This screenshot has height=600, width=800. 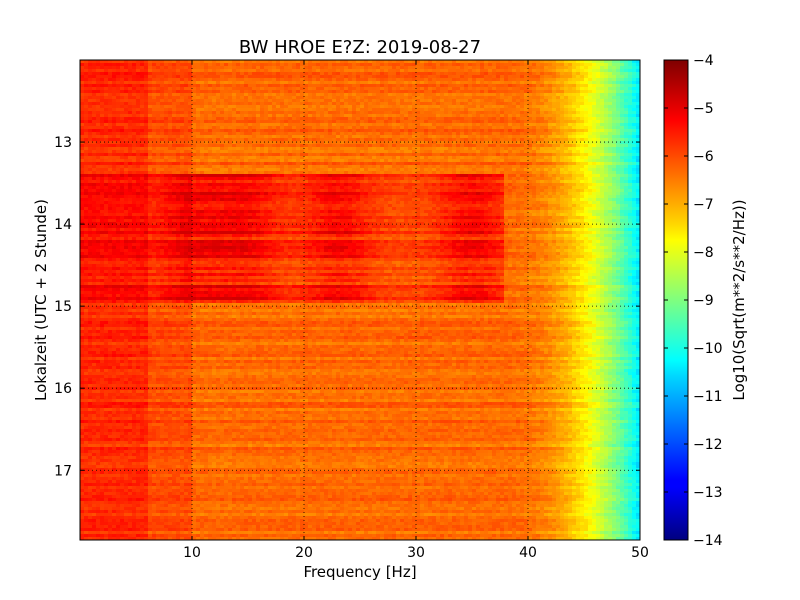 What do you see at coordinates (63, 471) in the screenshot?
I see `y-tick-label: 17` at bounding box center [63, 471].